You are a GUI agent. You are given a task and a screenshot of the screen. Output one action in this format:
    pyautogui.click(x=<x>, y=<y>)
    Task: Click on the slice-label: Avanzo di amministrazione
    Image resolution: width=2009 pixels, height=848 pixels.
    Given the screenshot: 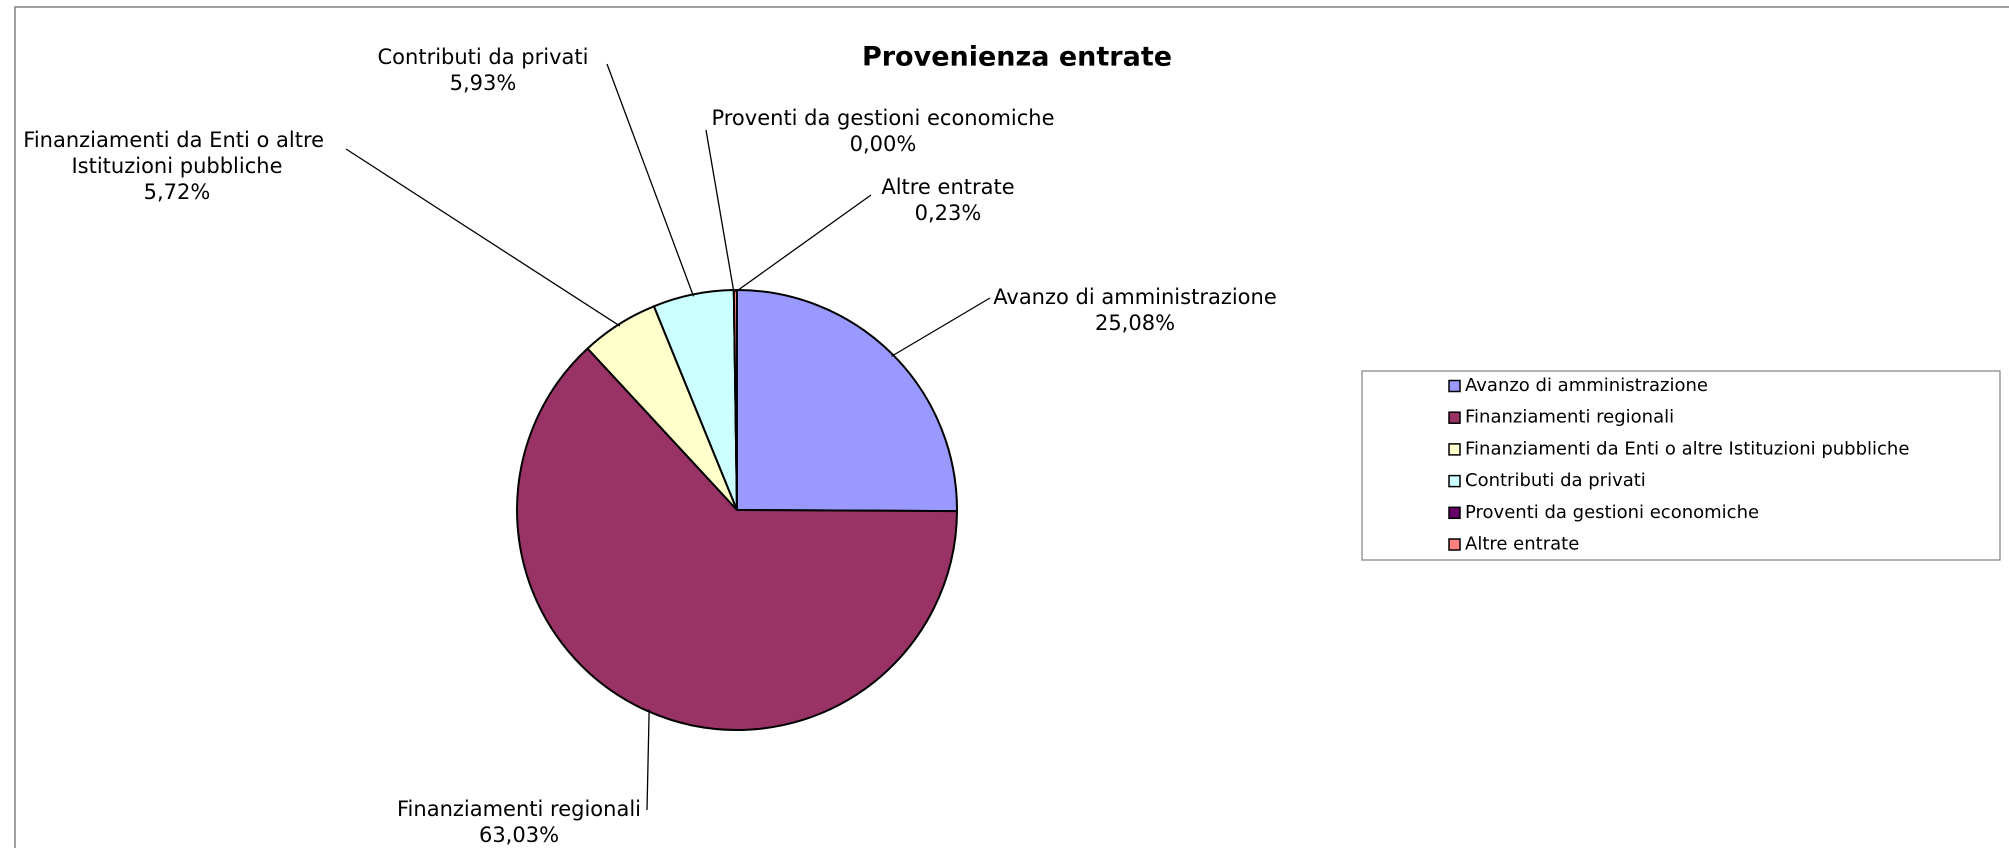 What is the action you would take?
    pyautogui.click(x=1135, y=297)
    